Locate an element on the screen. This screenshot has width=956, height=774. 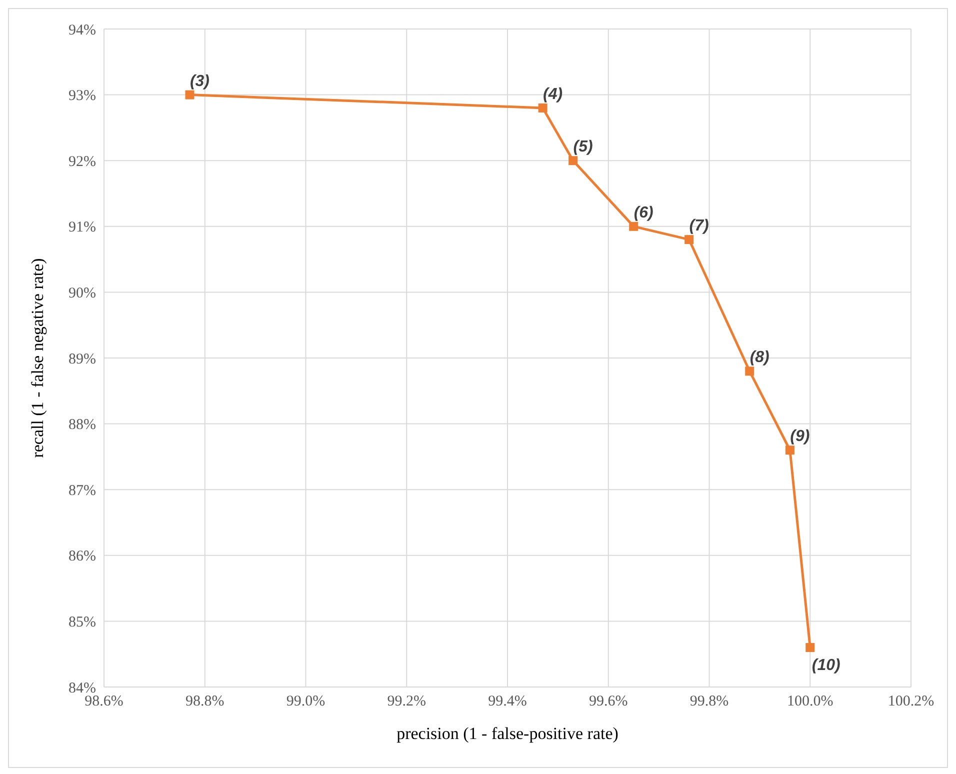
y-tick-label: 92% is located at coordinates (82, 162).